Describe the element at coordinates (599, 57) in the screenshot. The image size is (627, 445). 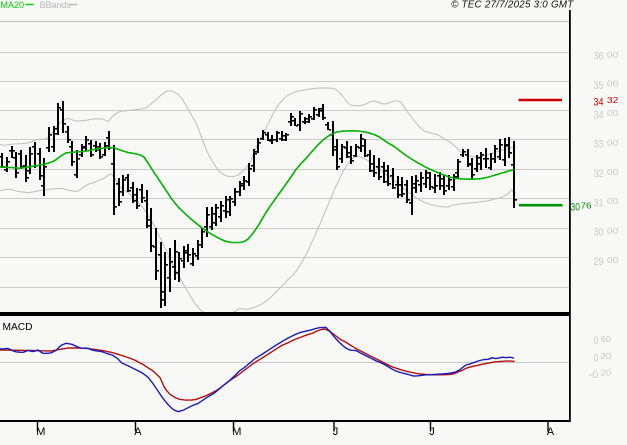
I see `svg-text: 36` at that location.